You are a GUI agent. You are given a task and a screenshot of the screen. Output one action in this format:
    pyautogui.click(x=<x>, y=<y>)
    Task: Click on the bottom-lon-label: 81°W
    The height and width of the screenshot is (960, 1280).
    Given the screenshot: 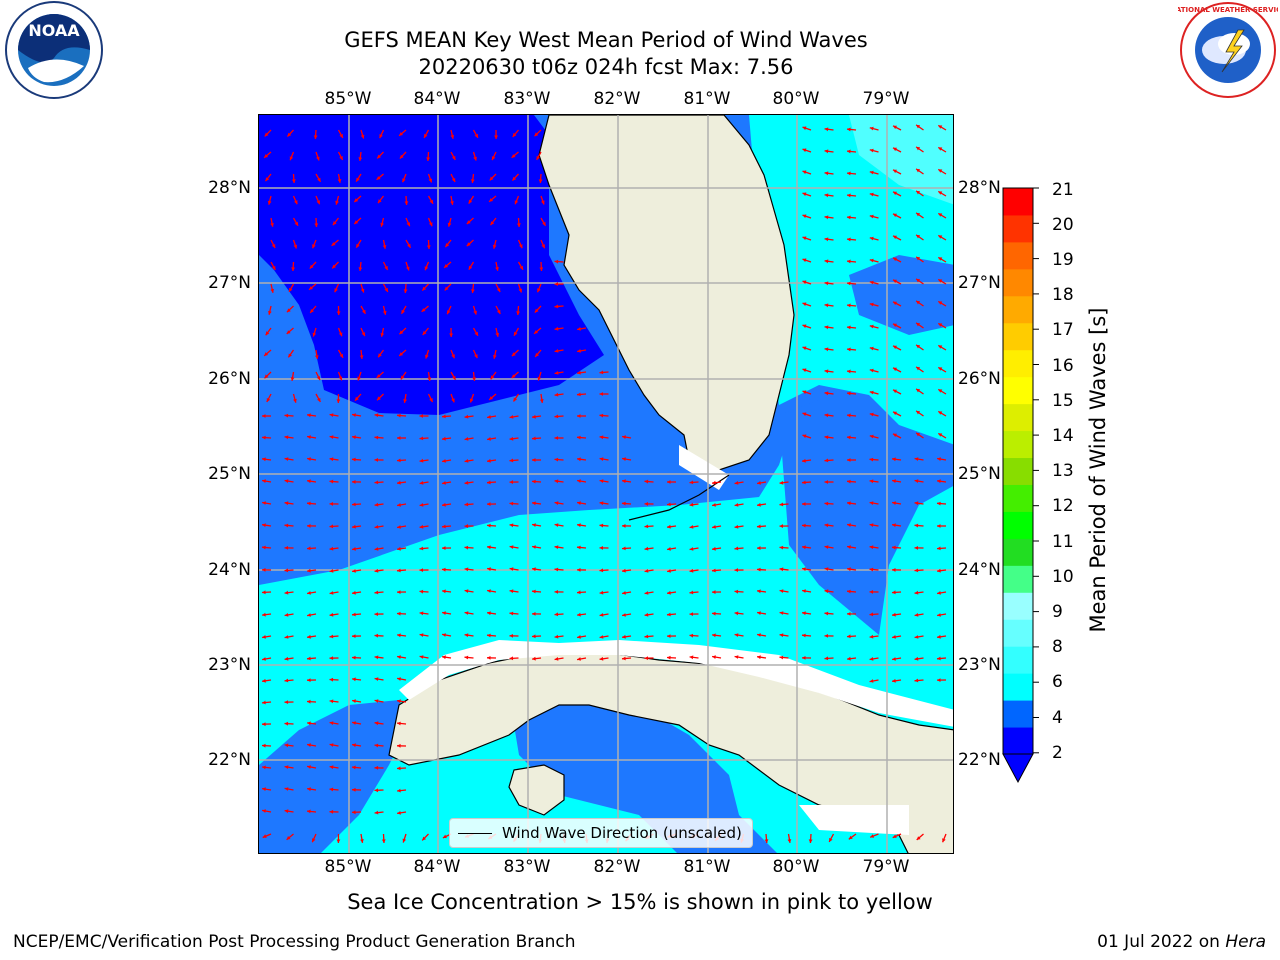 What is the action you would take?
    pyautogui.click(x=707, y=867)
    